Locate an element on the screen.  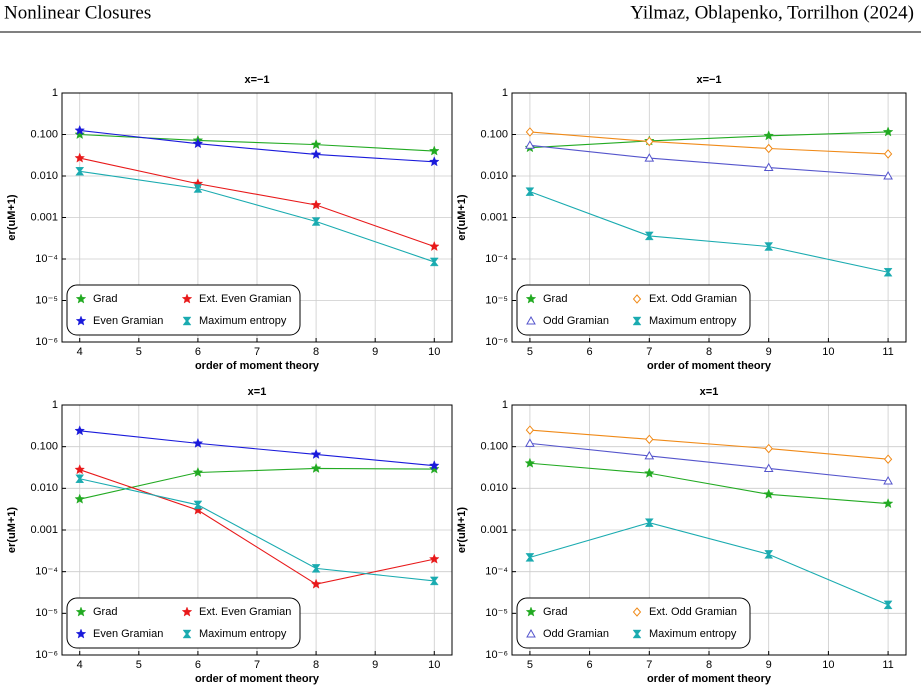
legend-label: Ext. Odd Gramian is located at coordinates (693, 299).